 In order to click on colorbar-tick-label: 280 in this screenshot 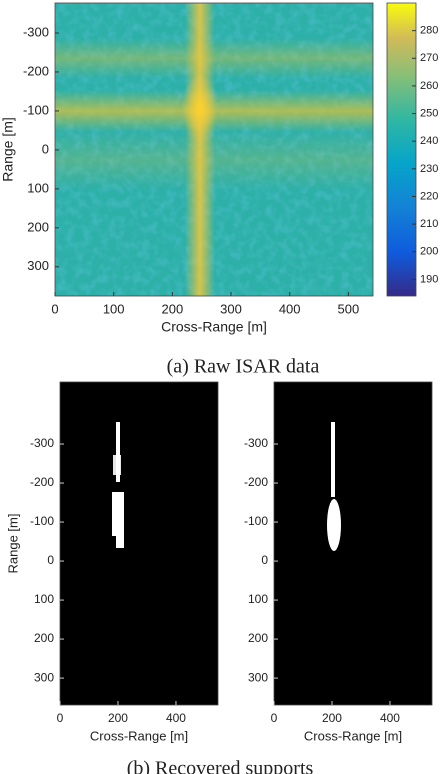, I will do `click(429, 31)`.